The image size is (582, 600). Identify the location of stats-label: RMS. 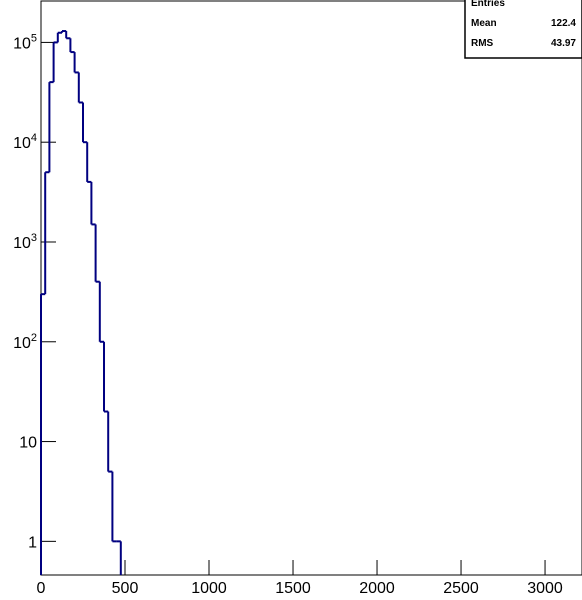
(482, 43).